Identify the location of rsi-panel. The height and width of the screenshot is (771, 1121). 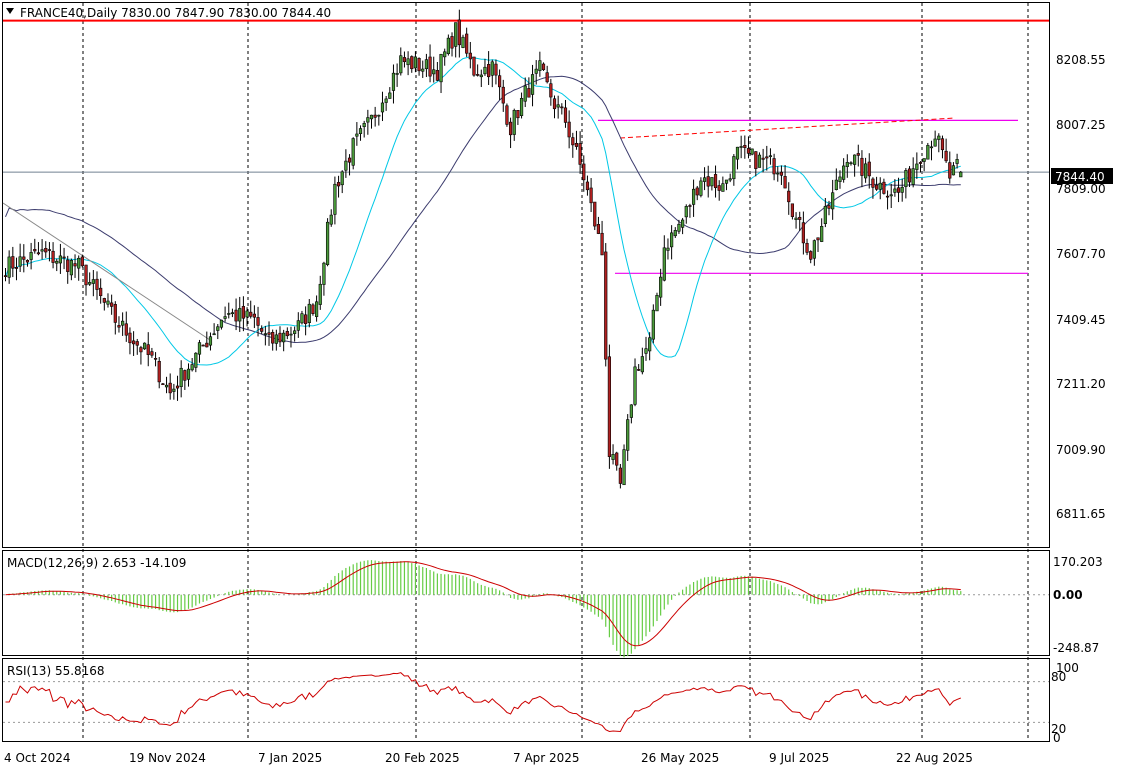
(526, 700).